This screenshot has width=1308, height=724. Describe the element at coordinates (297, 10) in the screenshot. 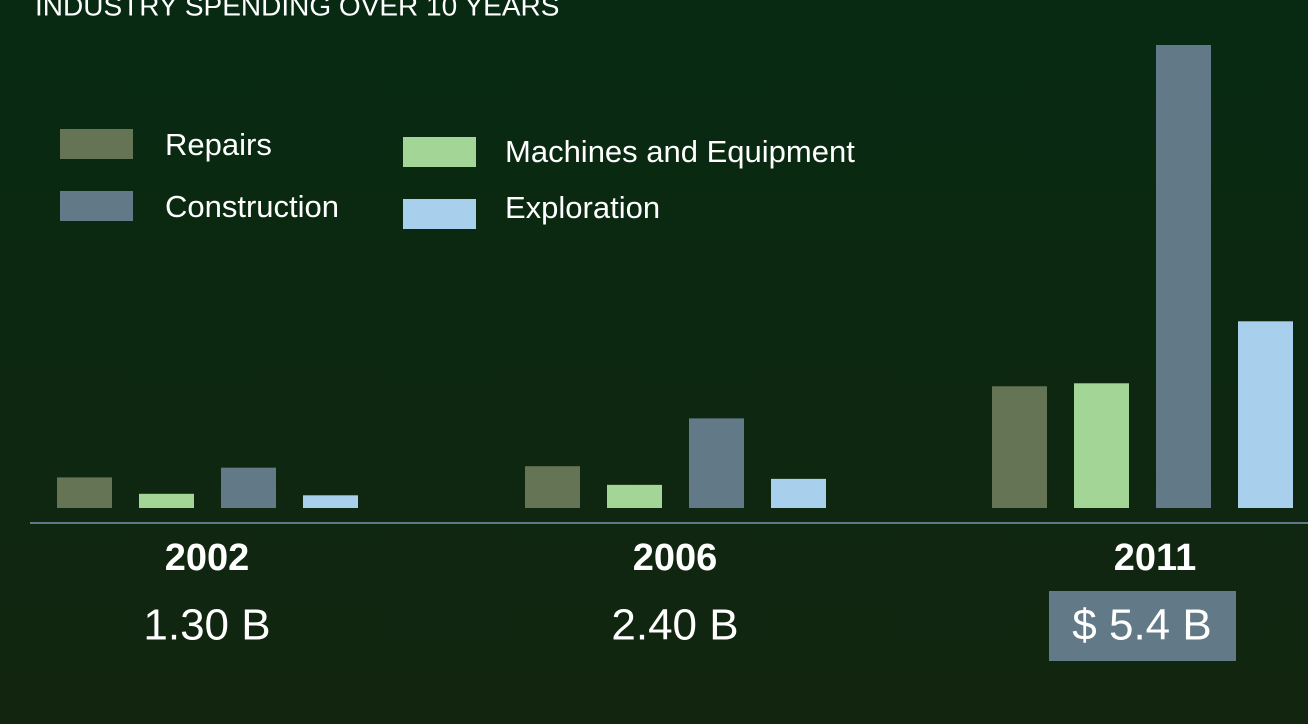

I see `chart-title: INDUSTRY SPENDING OVER 10 YEARS` at that location.